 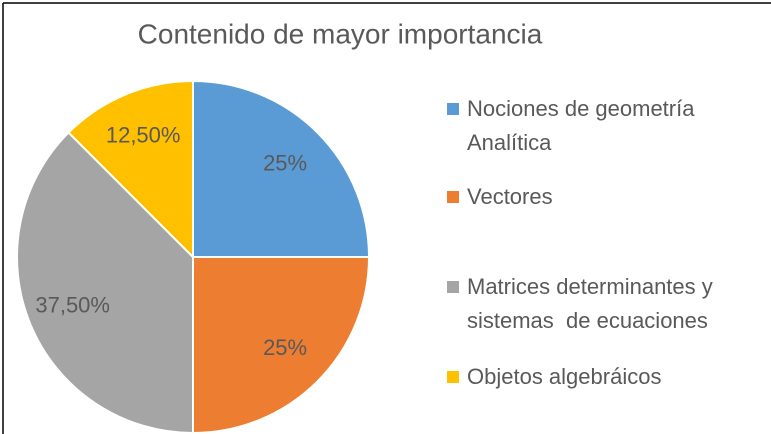 I want to click on chart-title: Contenido de mayor importancia, so click(x=340, y=33).